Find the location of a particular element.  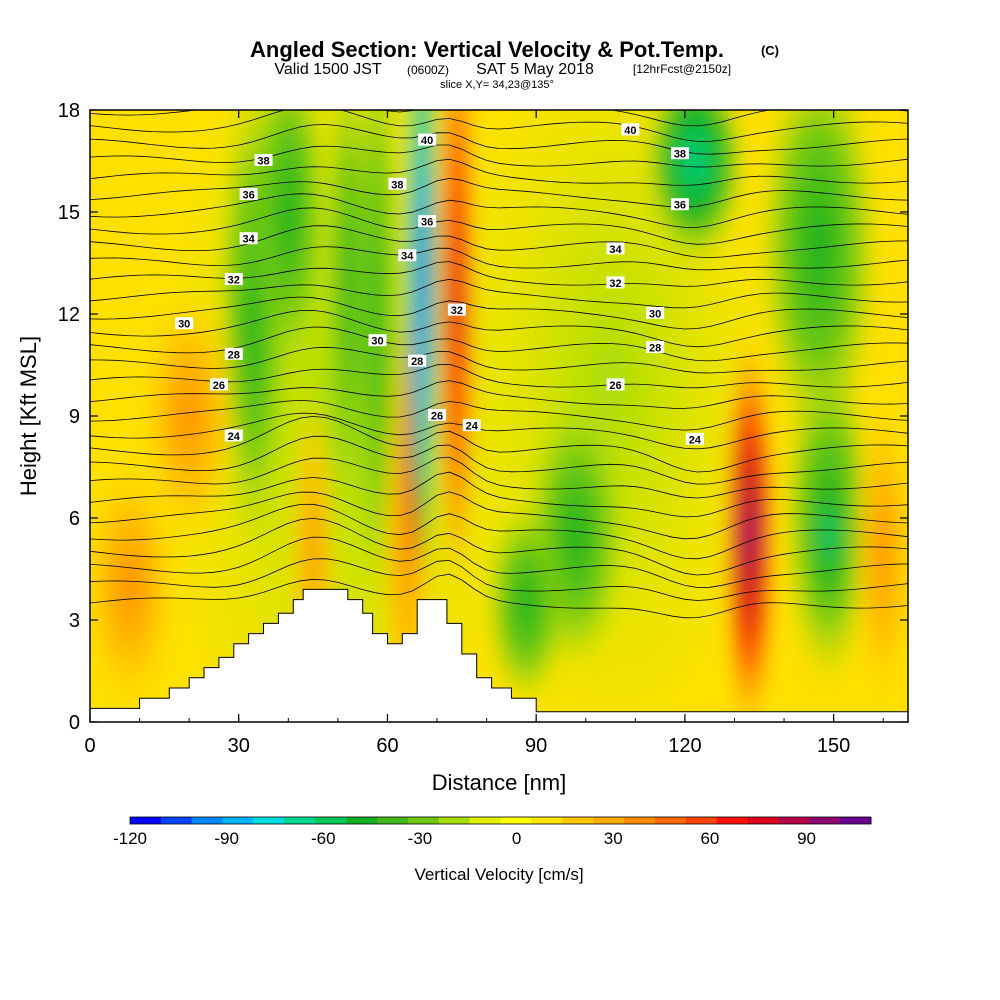

x-tick-label: 90 is located at coordinates (536, 746).